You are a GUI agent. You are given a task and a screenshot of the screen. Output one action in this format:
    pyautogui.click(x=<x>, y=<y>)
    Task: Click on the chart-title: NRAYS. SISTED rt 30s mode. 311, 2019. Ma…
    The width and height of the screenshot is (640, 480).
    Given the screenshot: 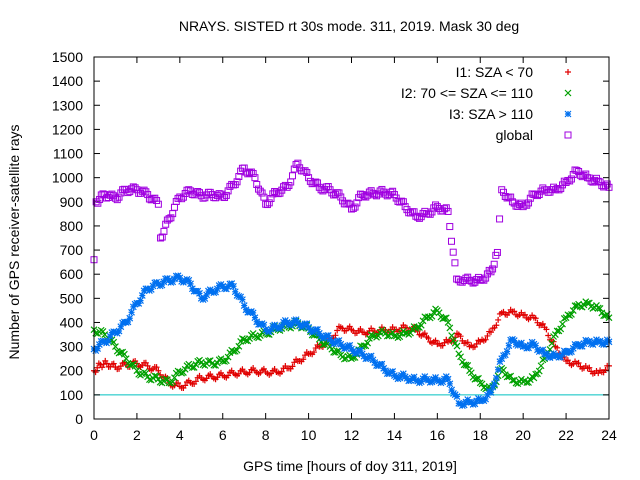 What is the action you would take?
    pyautogui.click(x=349, y=26)
    